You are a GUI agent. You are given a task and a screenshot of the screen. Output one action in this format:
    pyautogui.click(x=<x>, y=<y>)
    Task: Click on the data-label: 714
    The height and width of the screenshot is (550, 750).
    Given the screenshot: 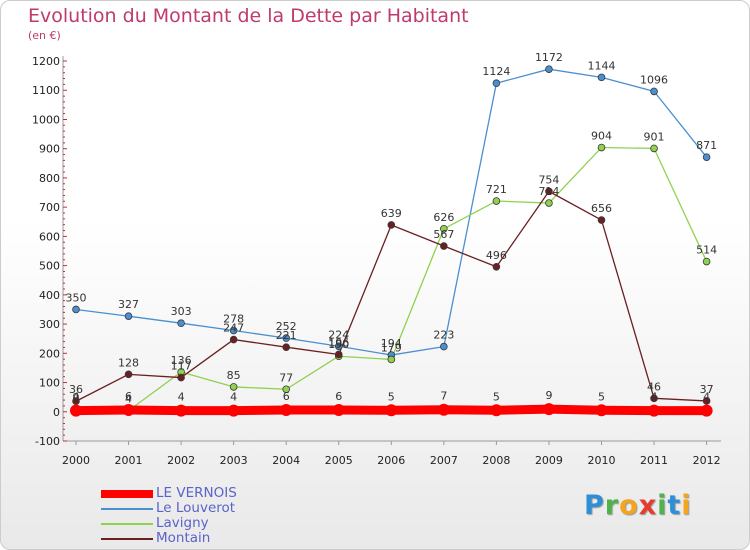 What is the action you would take?
    pyautogui.click(x=548, y=191)
    